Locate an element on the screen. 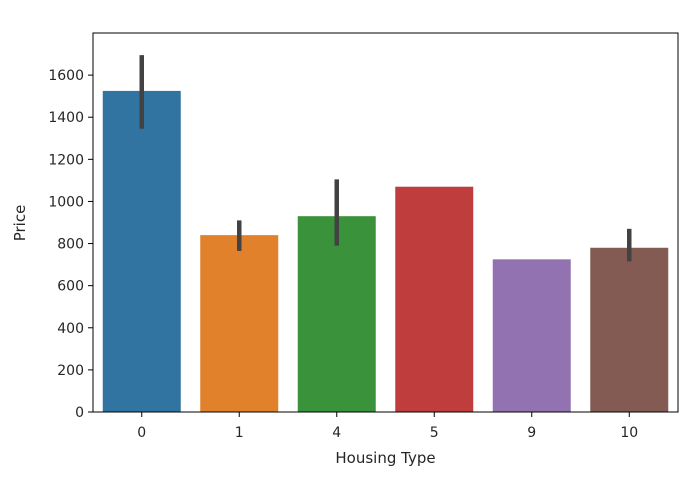 Image resolution: width=695 pixels, height=494 pixels. x-tick-label-0: 0 is located at coordinates (141, 433).